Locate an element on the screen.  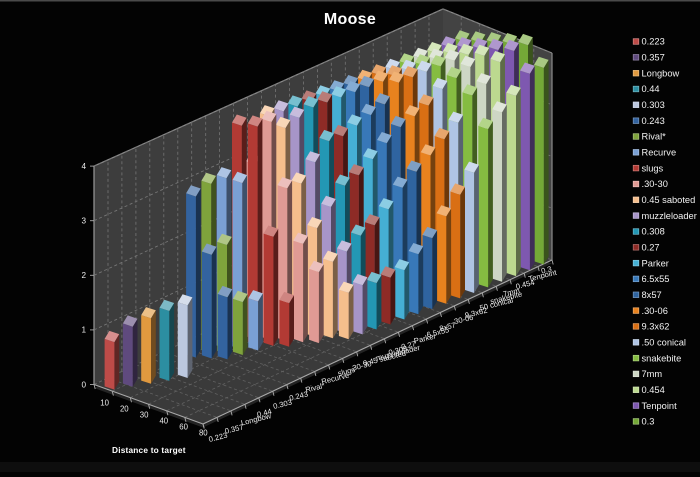
svg-text: 0.45 saboted is located at coordinates (669, 200).